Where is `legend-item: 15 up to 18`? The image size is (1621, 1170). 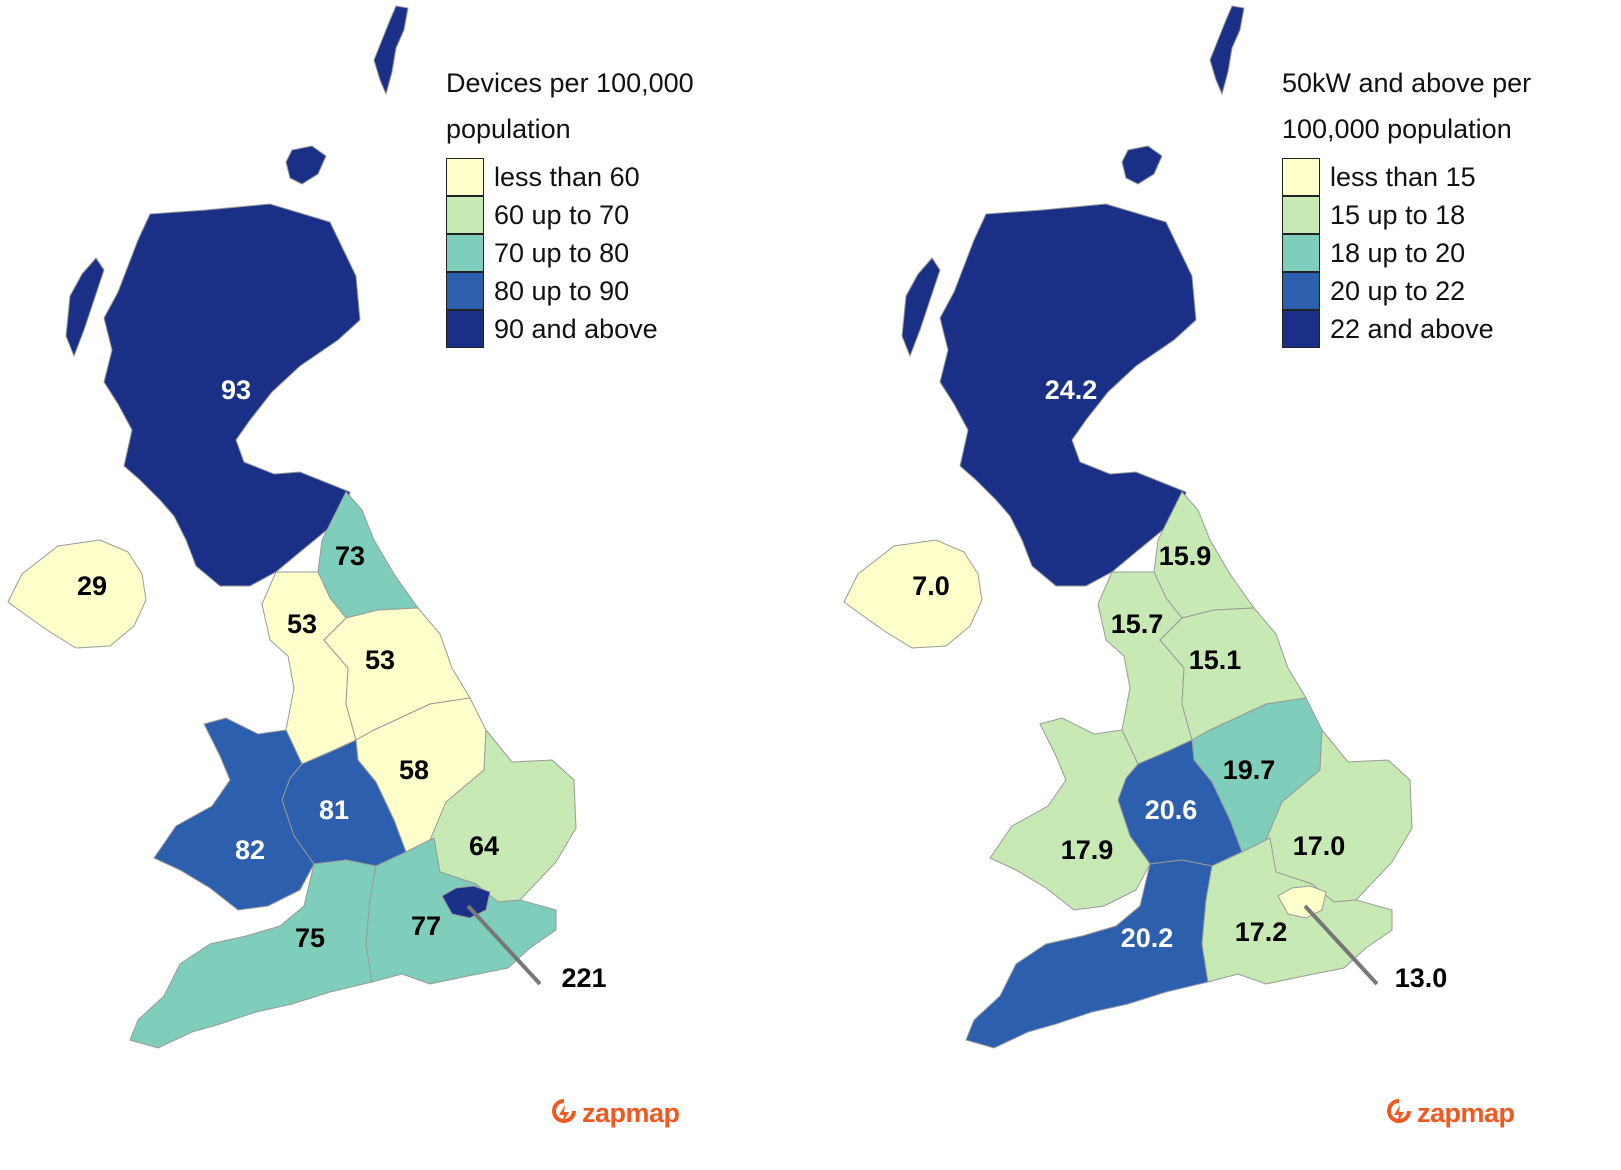 legend-item: 15 up to 18 is located at coordinates (1447, 215).